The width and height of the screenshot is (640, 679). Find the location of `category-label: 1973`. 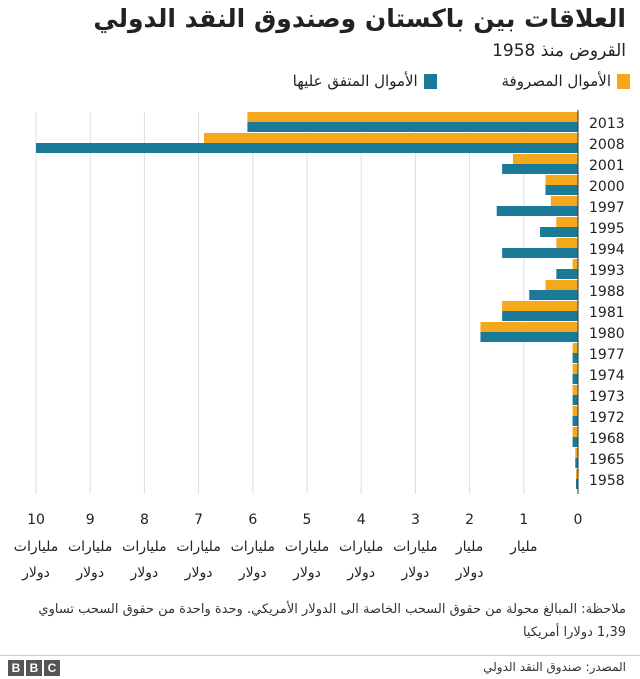

category-label: 1973 is located at coordinates (607, 397).